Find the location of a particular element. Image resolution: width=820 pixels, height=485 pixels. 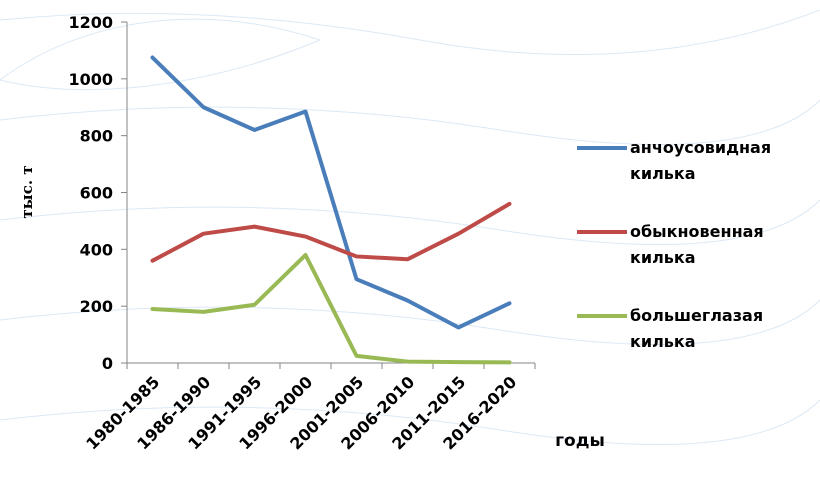

legend-label: большеглазая килька is located at coordinates (697, 328).